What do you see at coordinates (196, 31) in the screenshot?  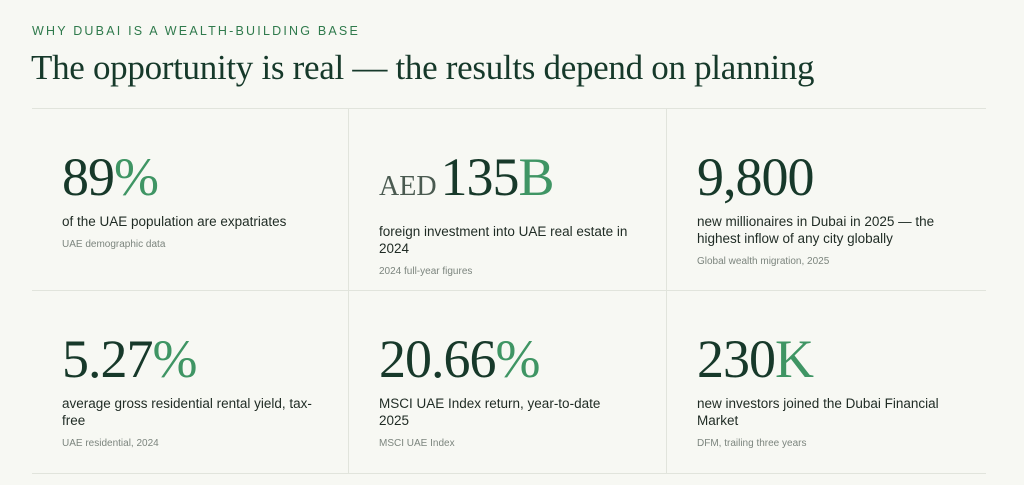 I see `eyebrow: WHY DUBAI IS A WEALTH-BUILDING BASE` at bounding box center [196, 31].